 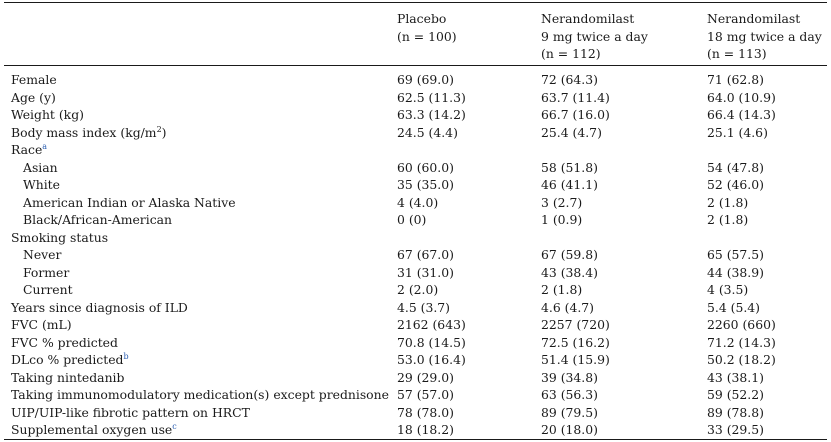 I want to click on row-label: Female, so click(x=34, y=80).